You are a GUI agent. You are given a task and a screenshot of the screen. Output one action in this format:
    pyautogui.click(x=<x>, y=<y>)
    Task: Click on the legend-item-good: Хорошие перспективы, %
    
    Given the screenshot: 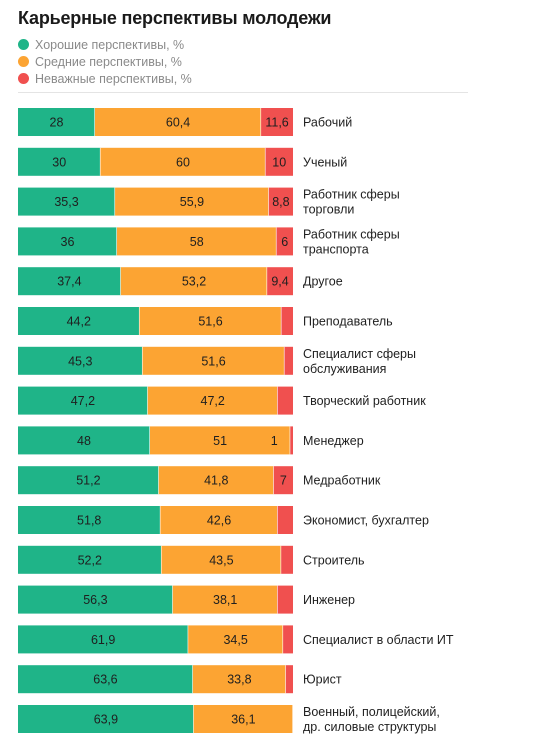 What is the action you would take?
    pyautogui.click(x=105, y=44)
    